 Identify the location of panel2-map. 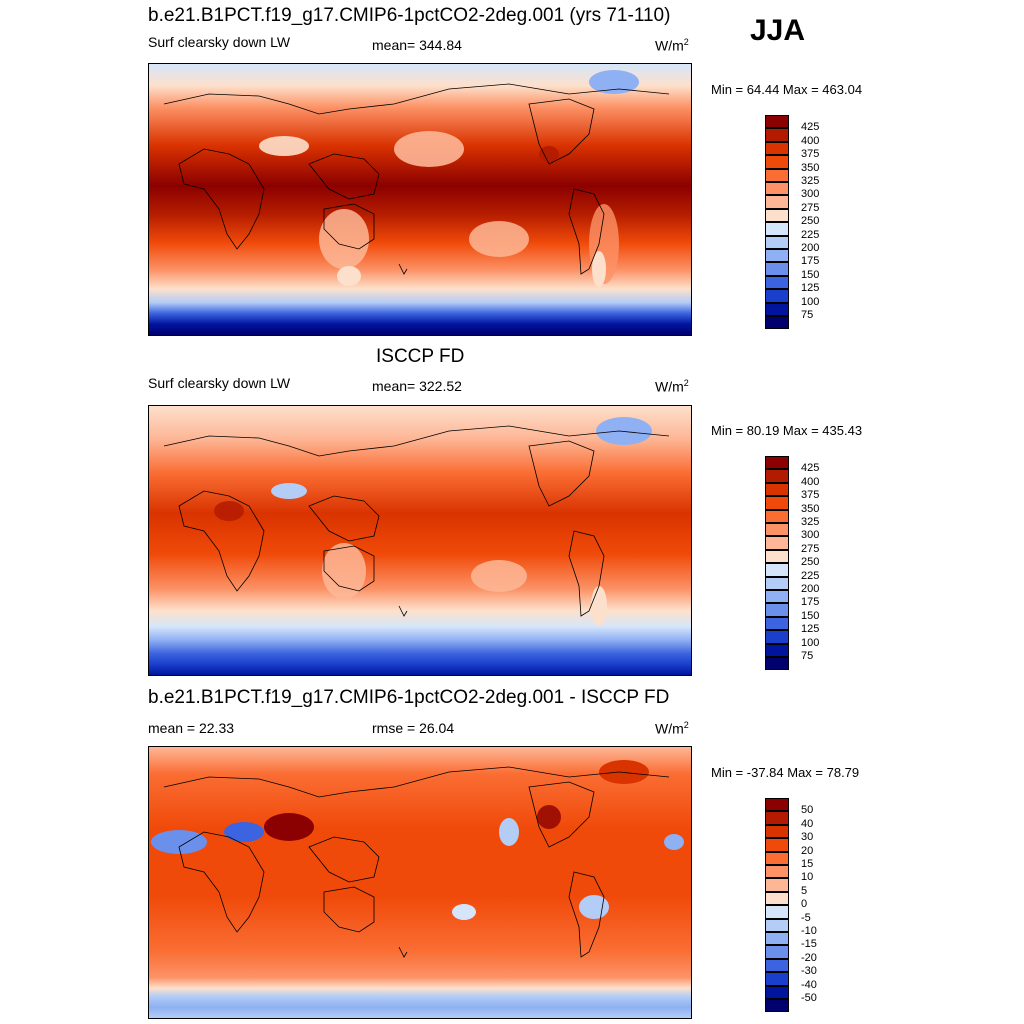
(420, 540).